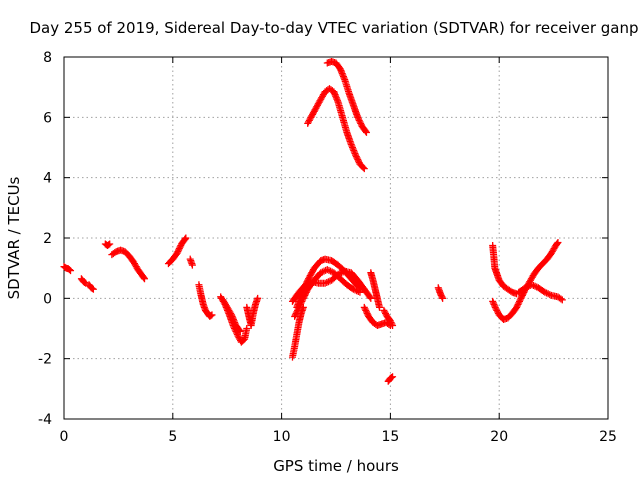 This screenshot has height=480, width=640. Describe the element at coordinates (47, 58) in the screenshot. I see `y-tick-label: 8` at that location.